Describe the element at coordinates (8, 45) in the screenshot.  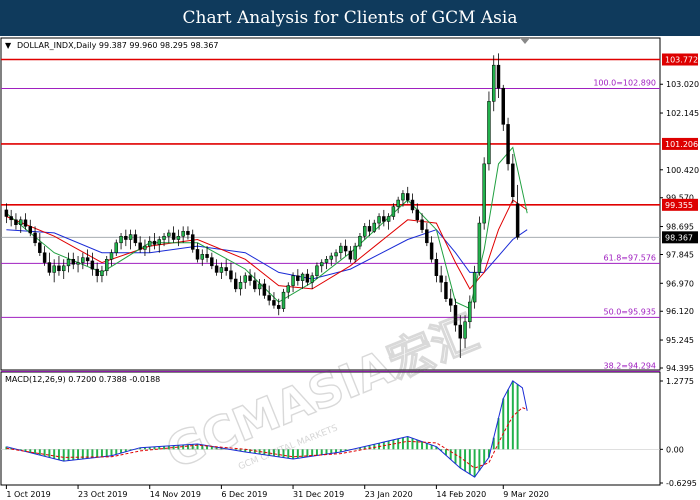
I see `chart-menu-triangle-icon: ▼` at that location.